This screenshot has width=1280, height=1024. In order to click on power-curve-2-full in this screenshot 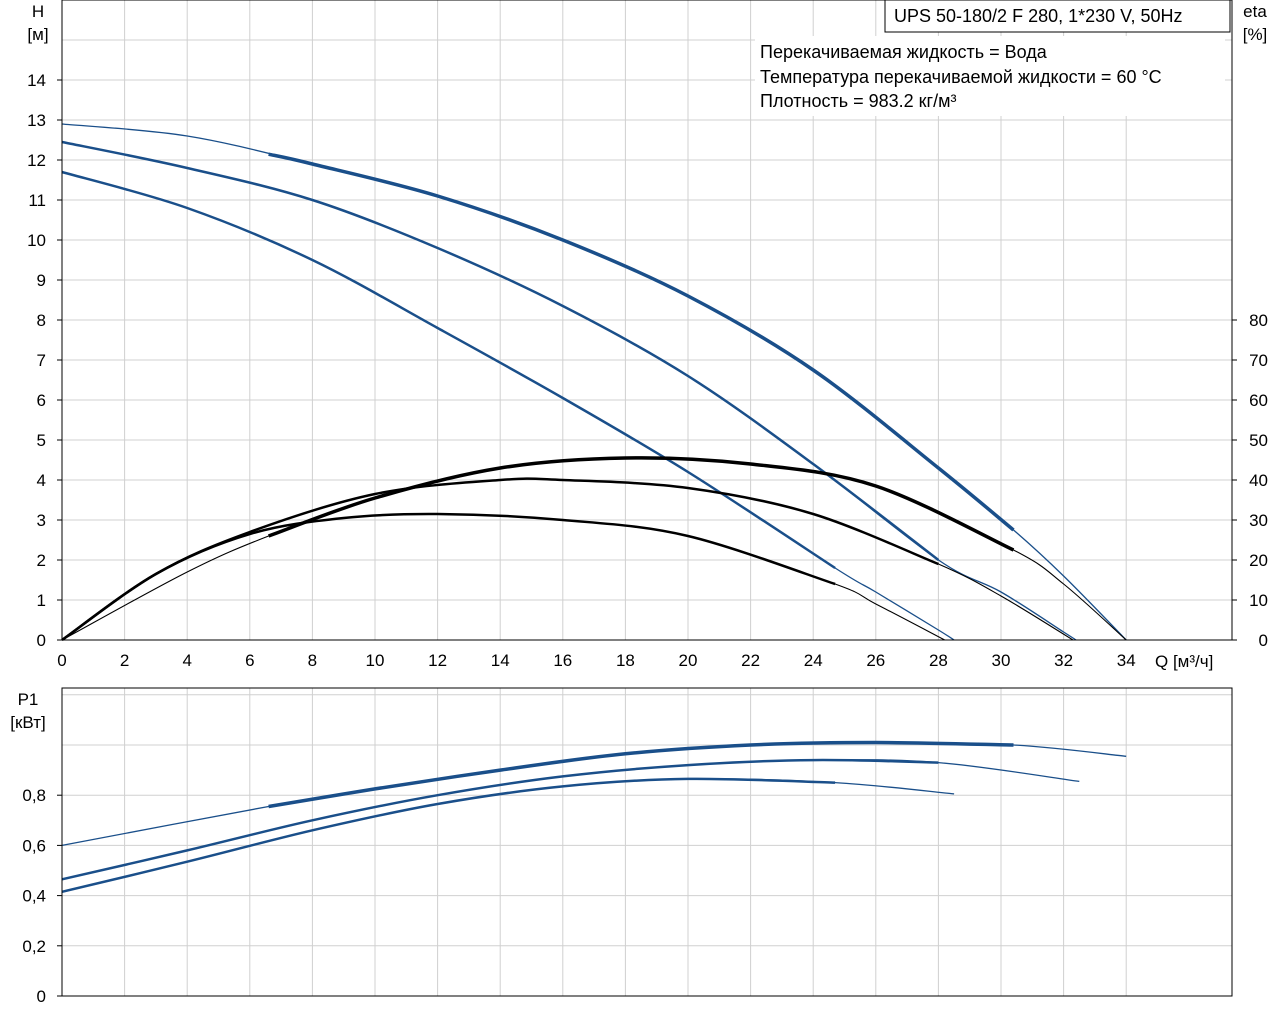, I will do `click(570, 819)`.